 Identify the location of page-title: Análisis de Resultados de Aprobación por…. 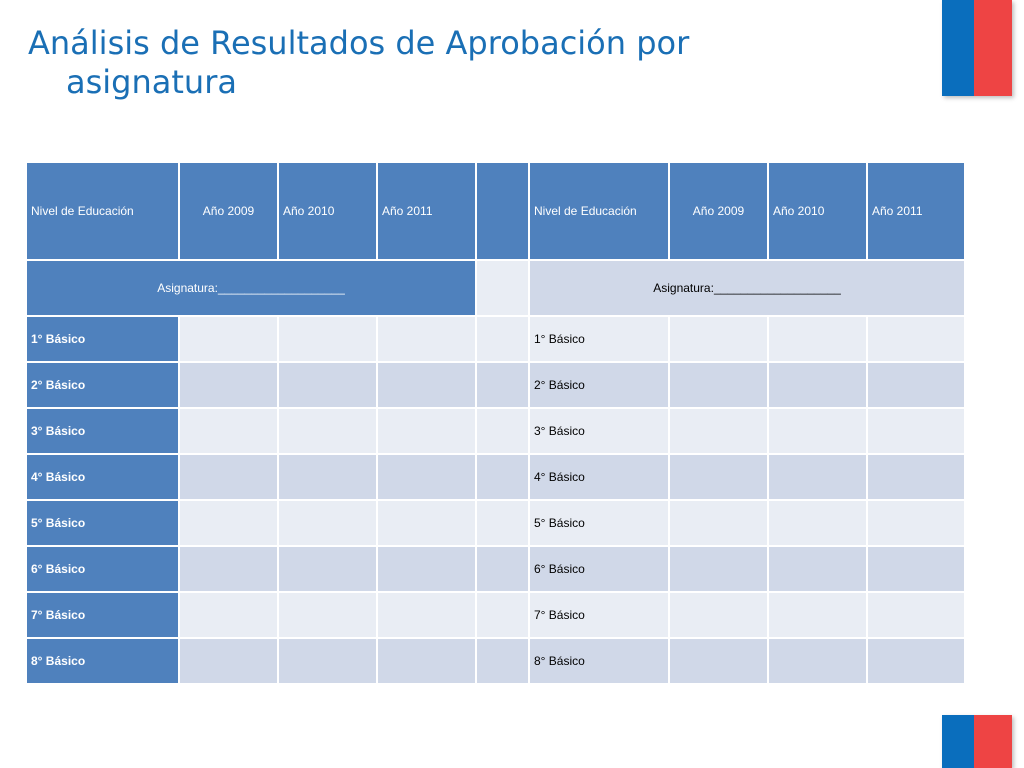
(468, 63).